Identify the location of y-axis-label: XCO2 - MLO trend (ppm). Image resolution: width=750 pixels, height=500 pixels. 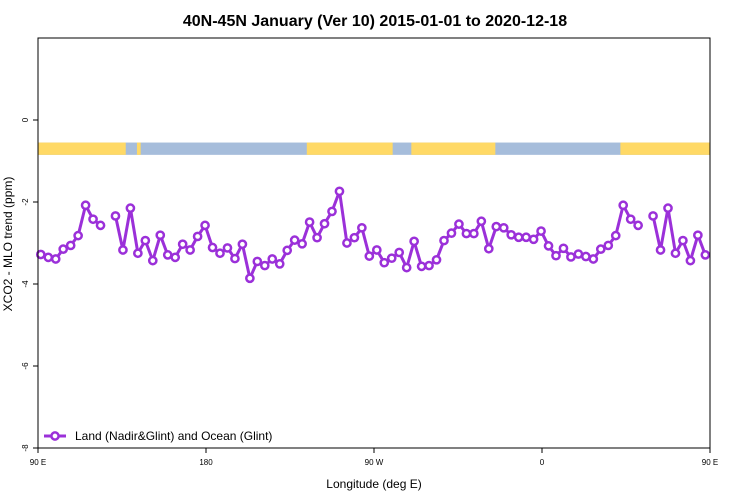
(8, 244).